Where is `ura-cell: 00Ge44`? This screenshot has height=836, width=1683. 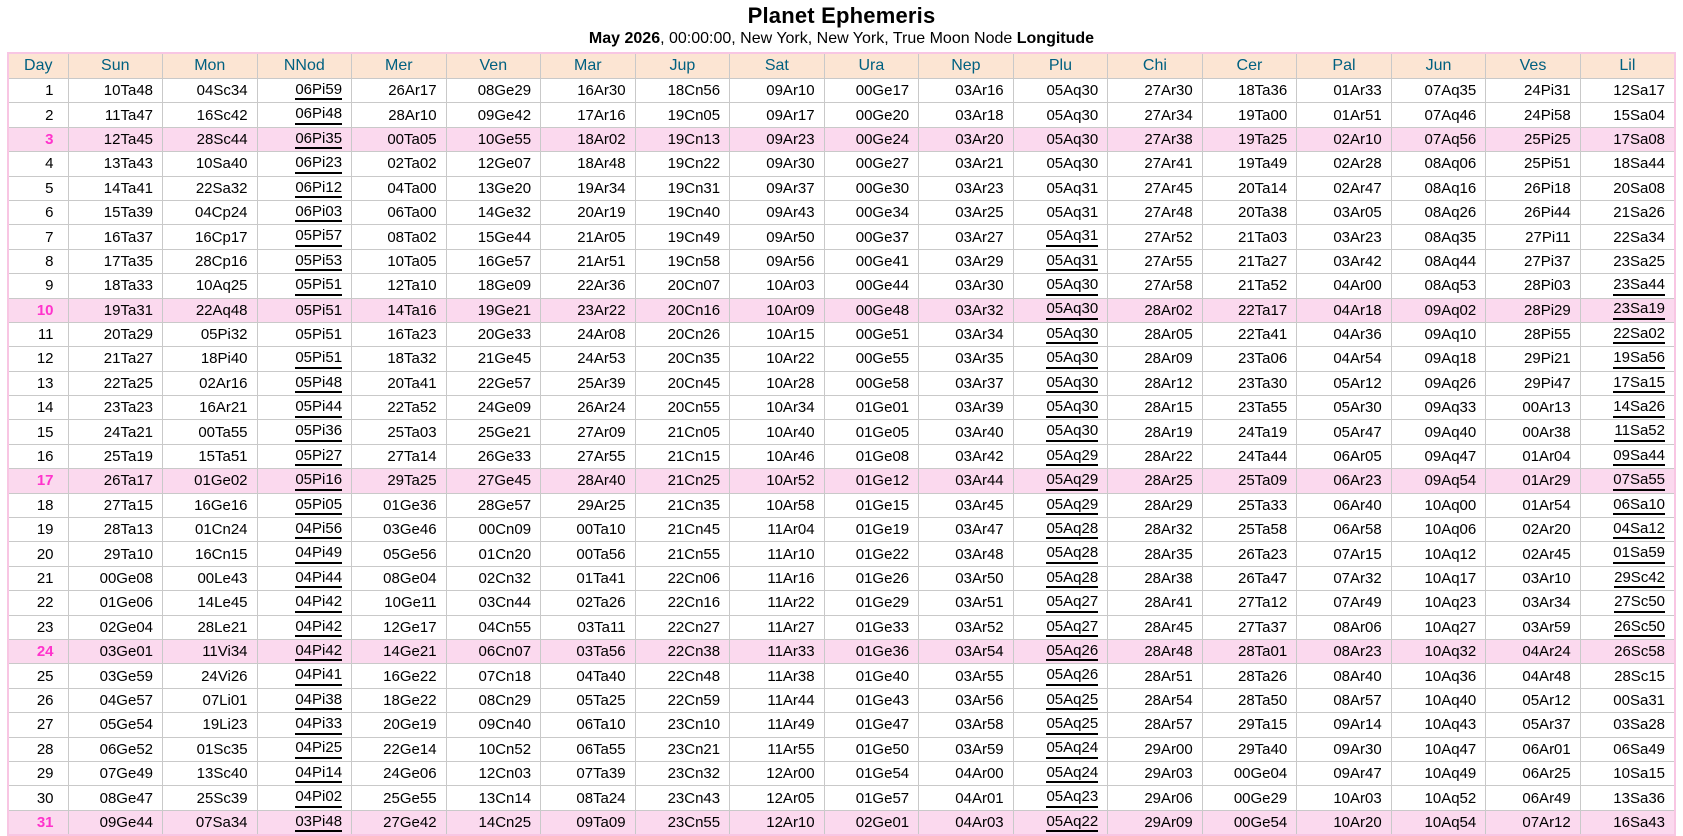
ura-cell: 00Ge44 is located at coordinates (871, 286).